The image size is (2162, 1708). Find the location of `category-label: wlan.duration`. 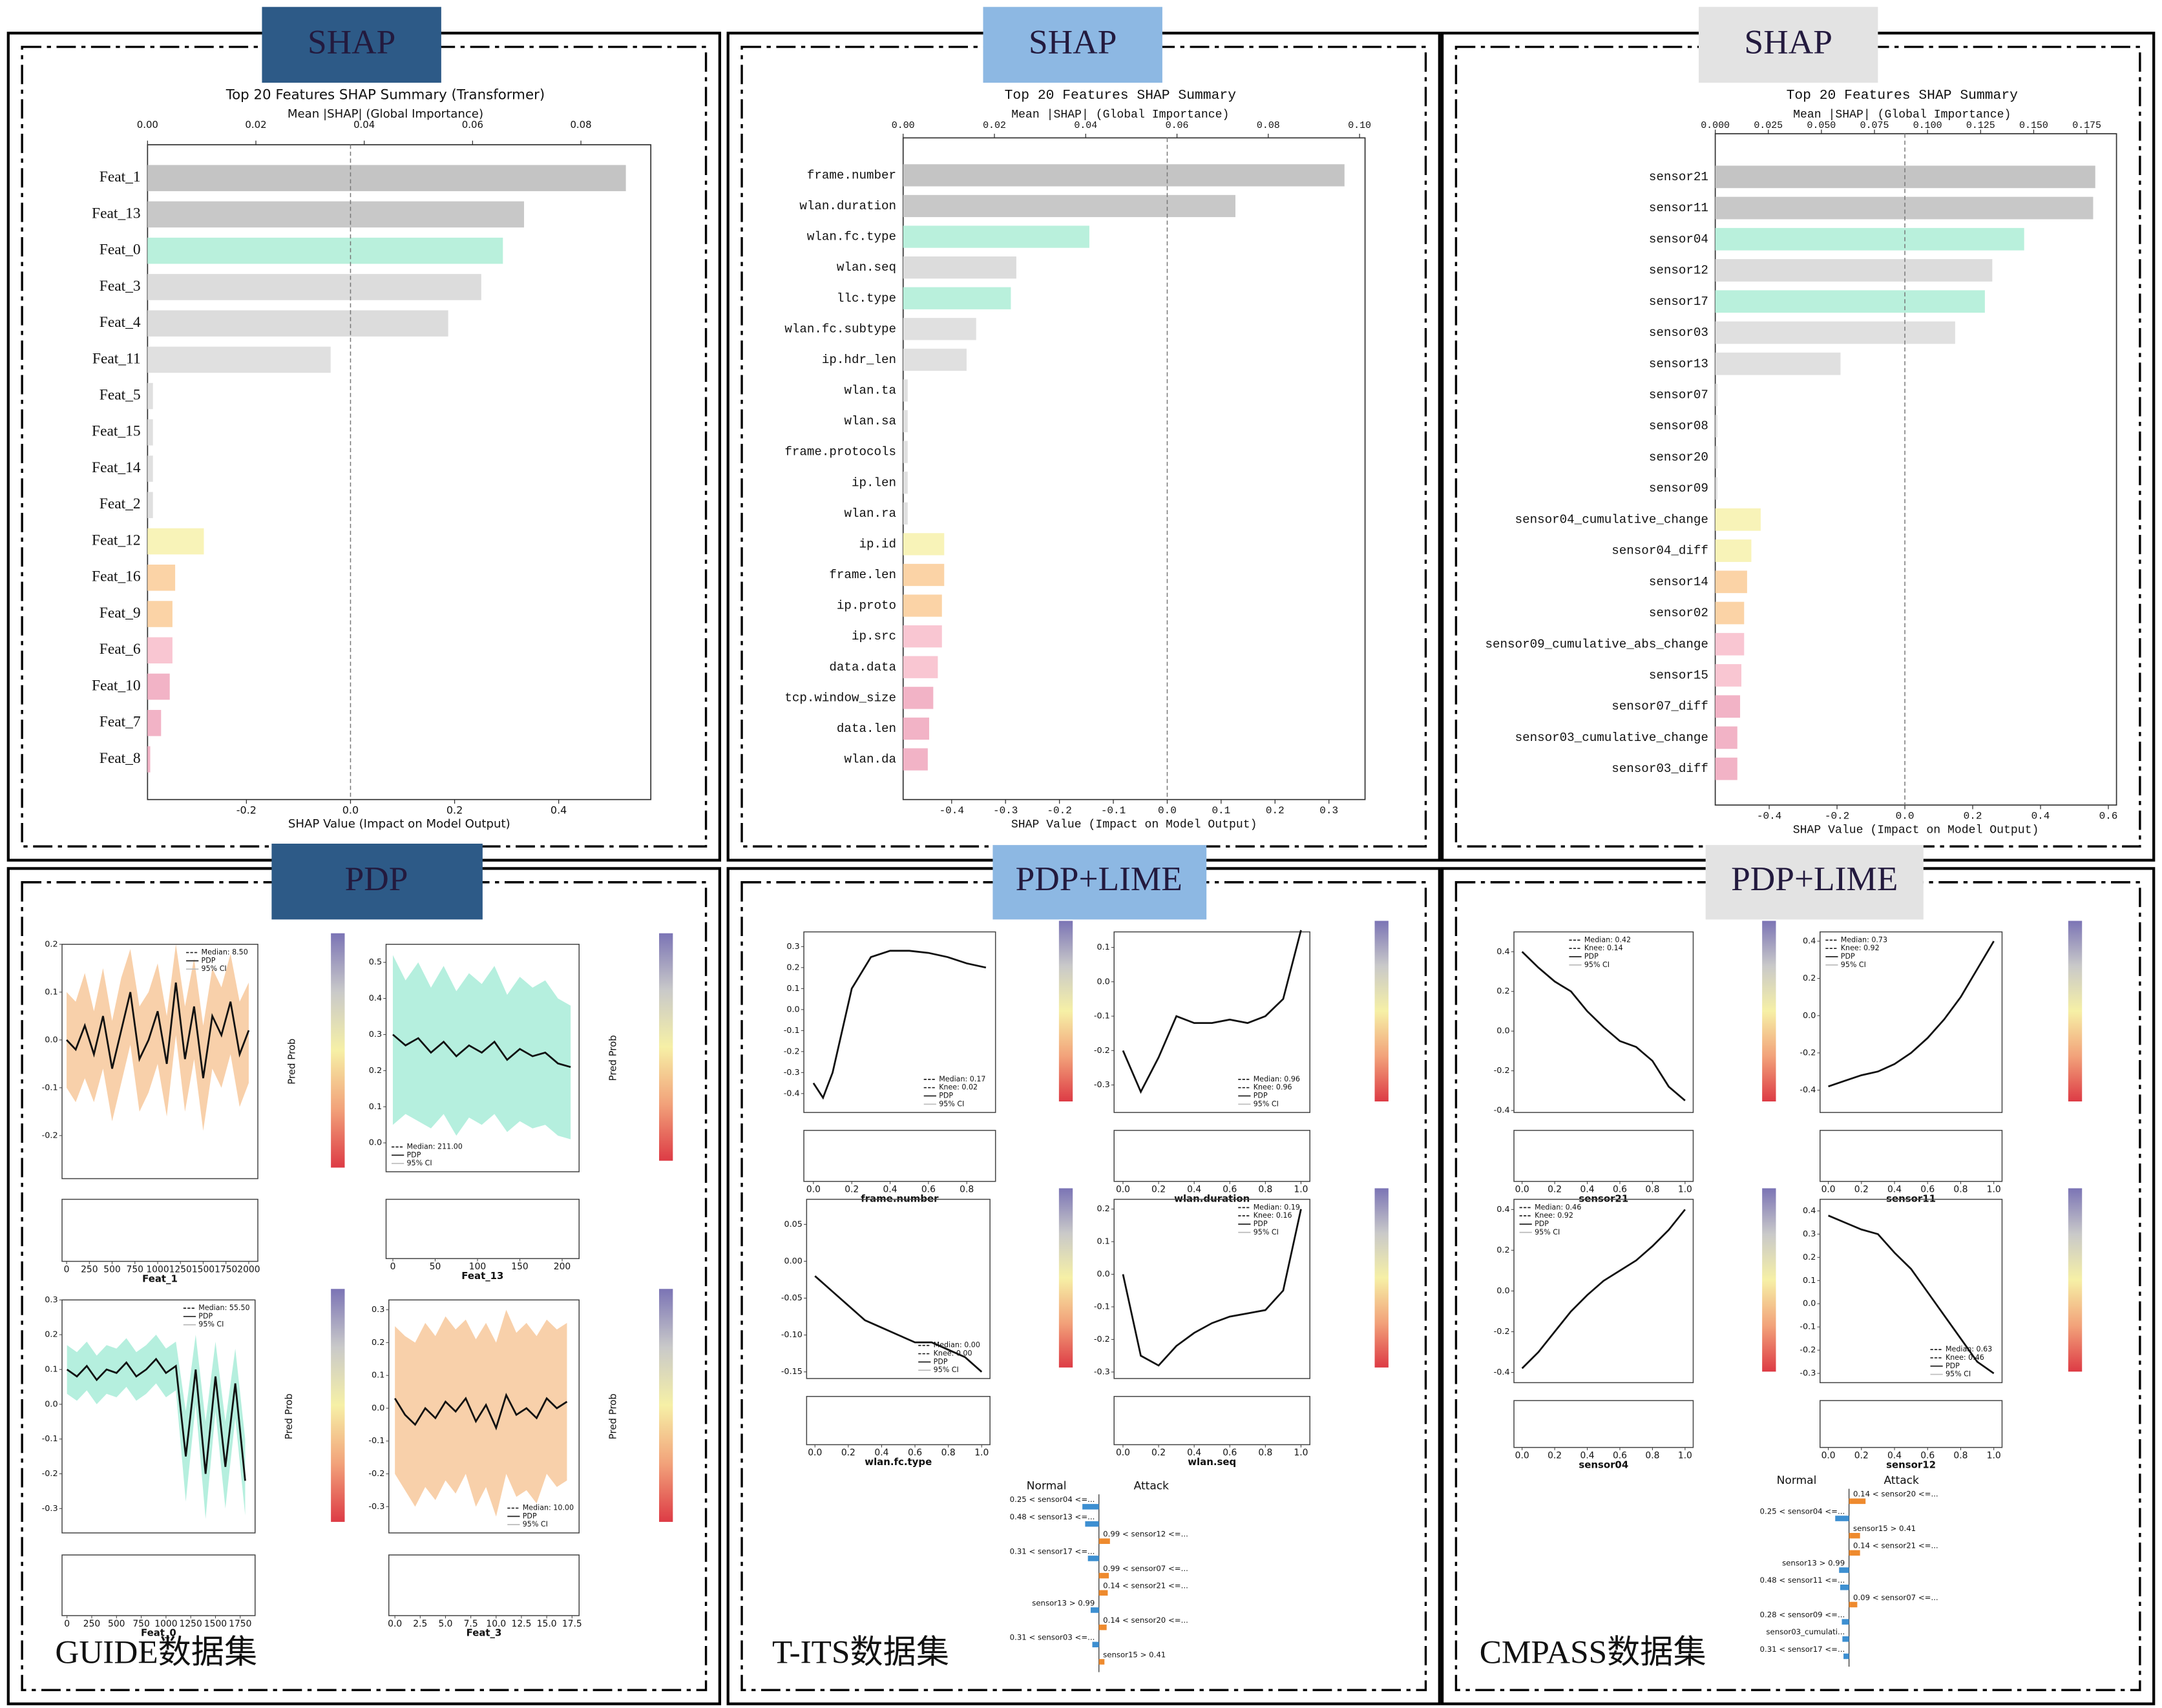

category-label: wlan.duration is located at coordinates (847, 206).